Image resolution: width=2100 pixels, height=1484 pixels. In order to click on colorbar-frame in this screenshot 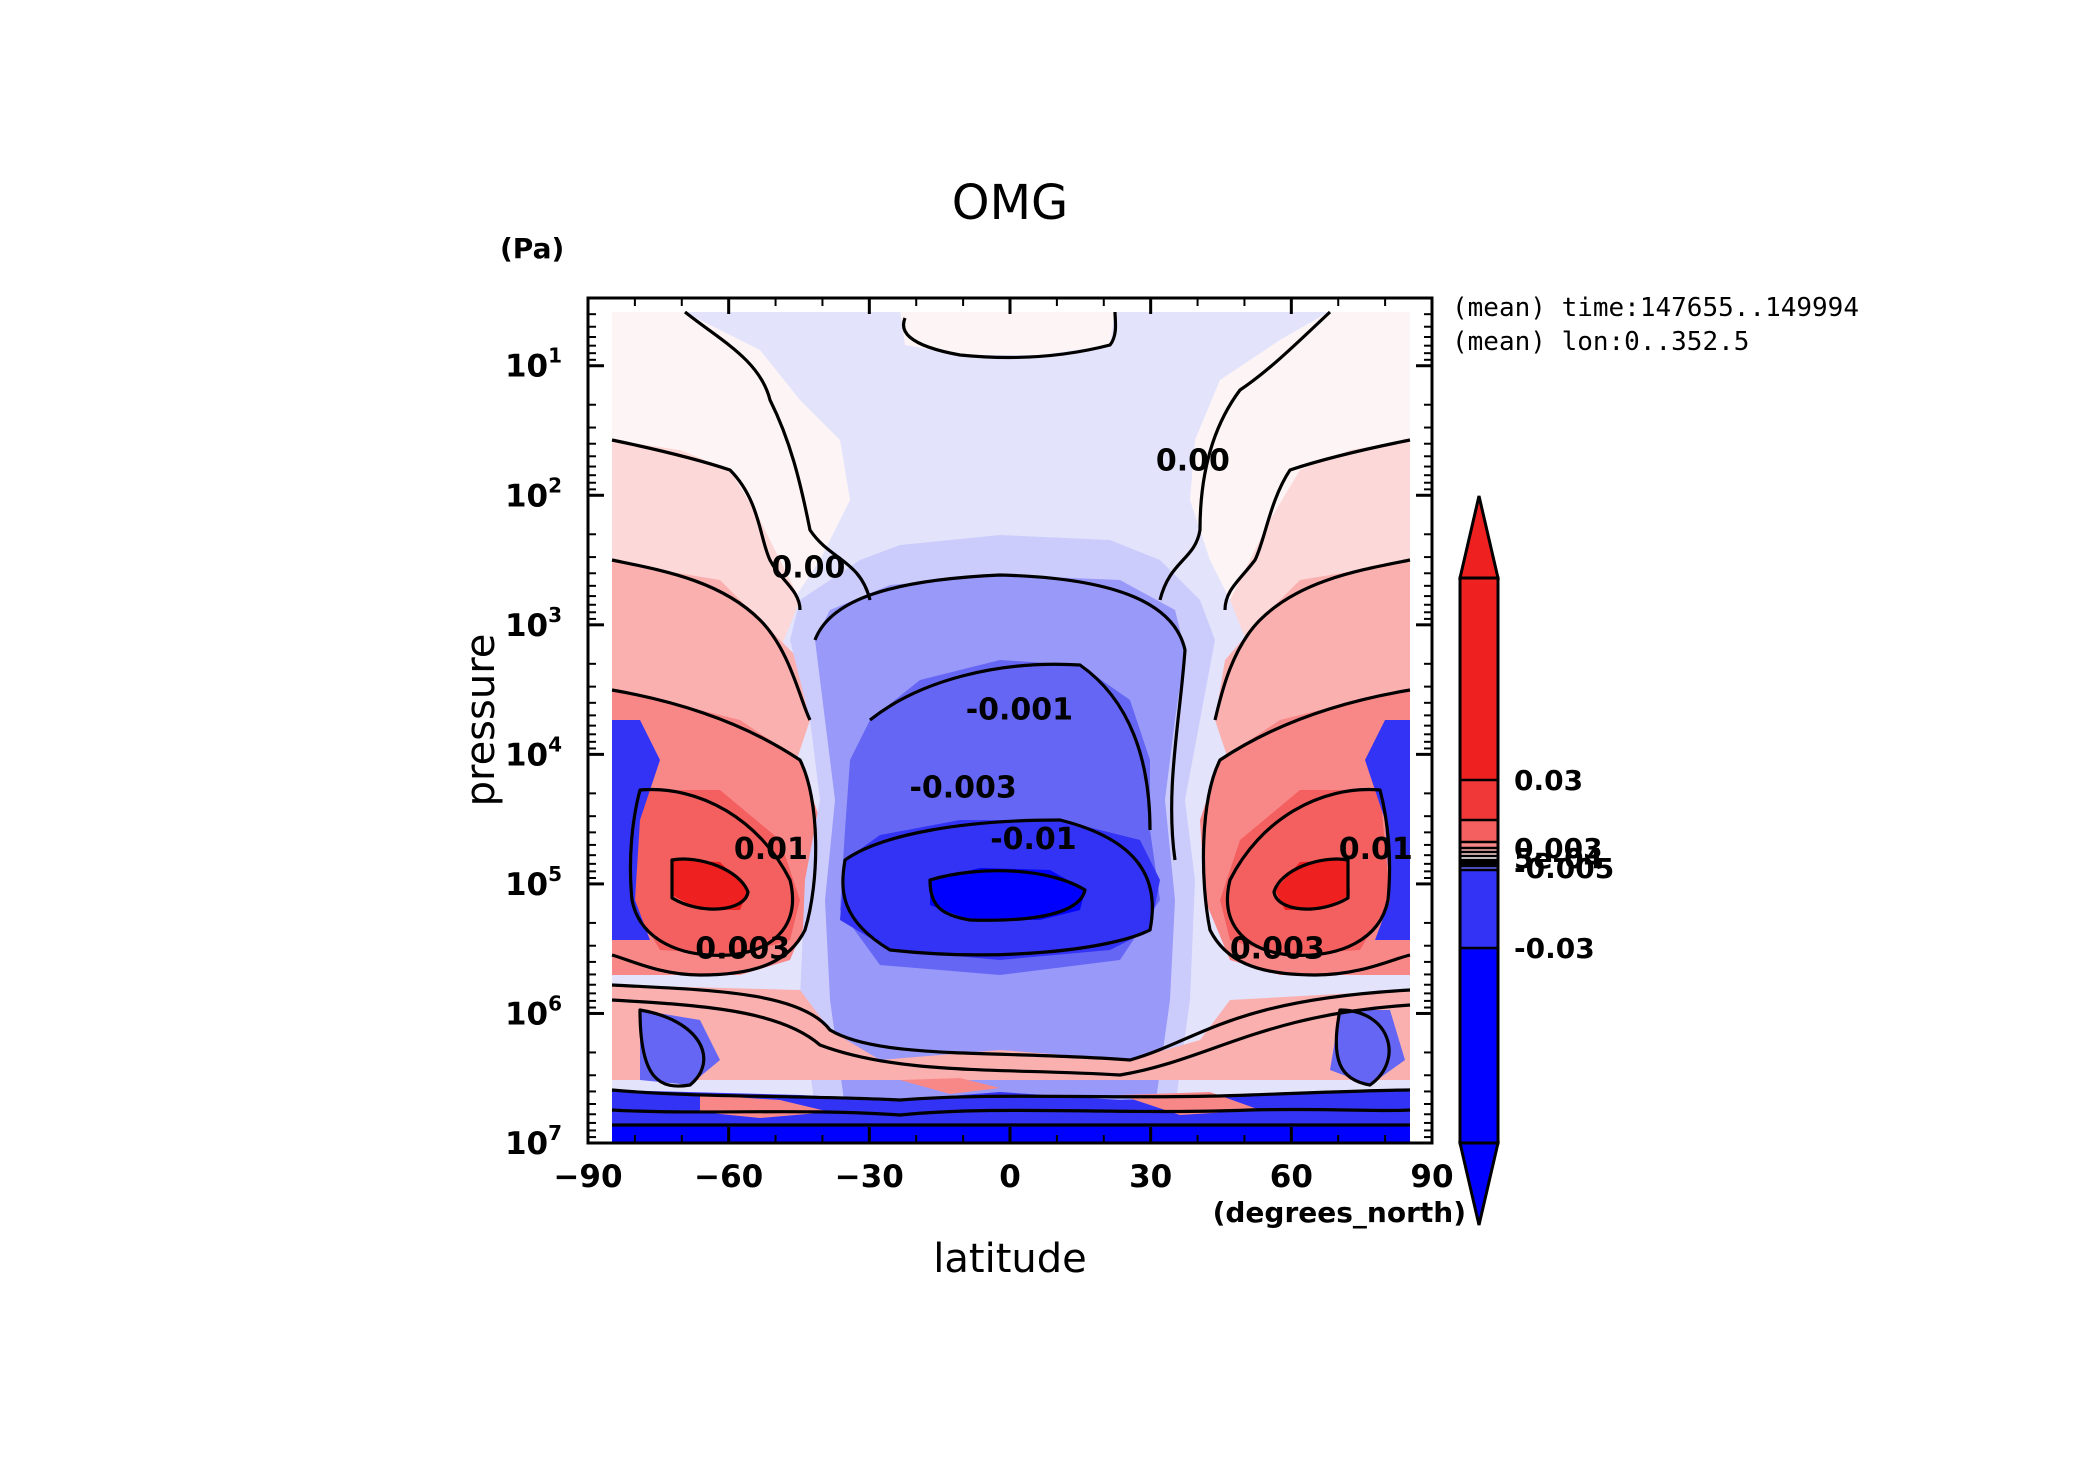, I will do `click(1479, 860)`.